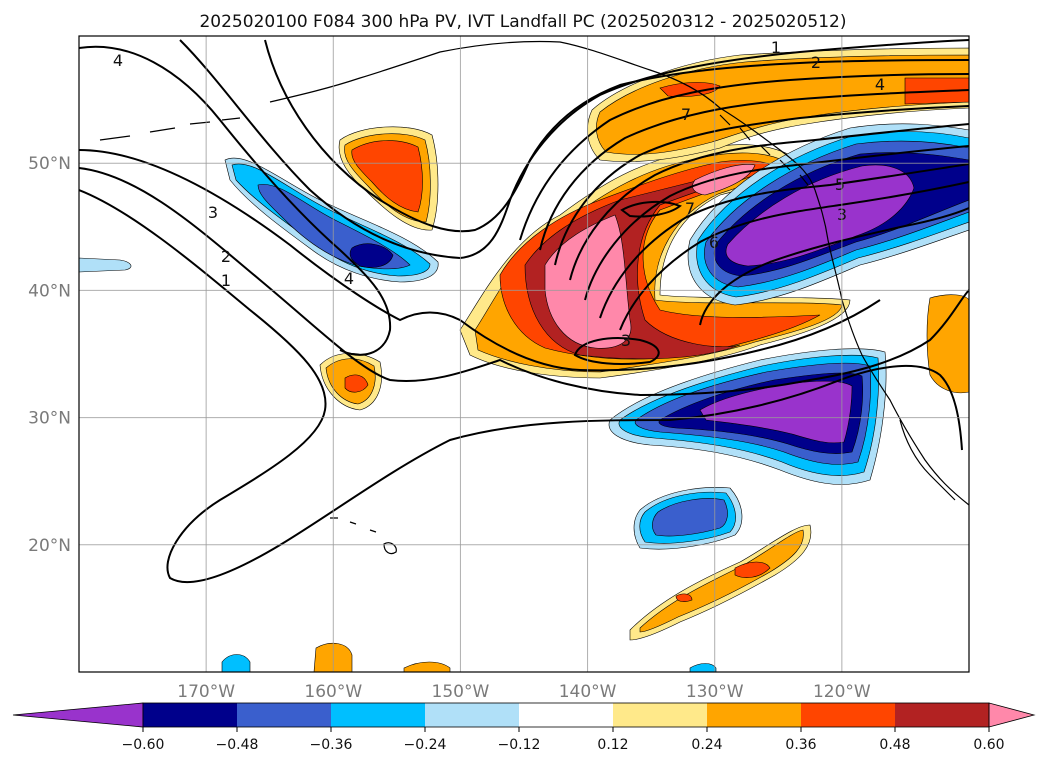 Image resolution: width=1047 pixels, height=765 pixels. I want to click on pos-tropical-red, so click(723, 581).